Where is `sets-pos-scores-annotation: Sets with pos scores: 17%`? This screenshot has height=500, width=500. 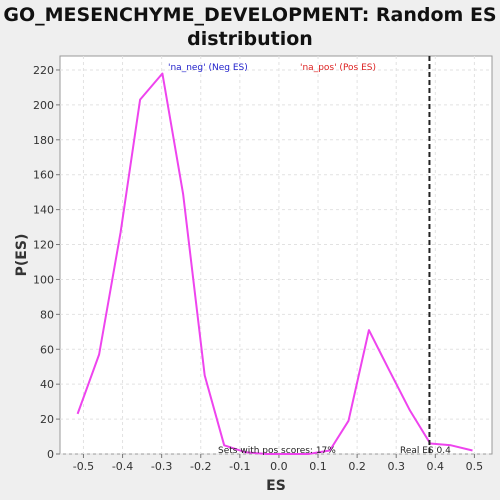
sets-pos-scores-annotation: Sets with pos scores: 17% is located at coordinates (277, 451).